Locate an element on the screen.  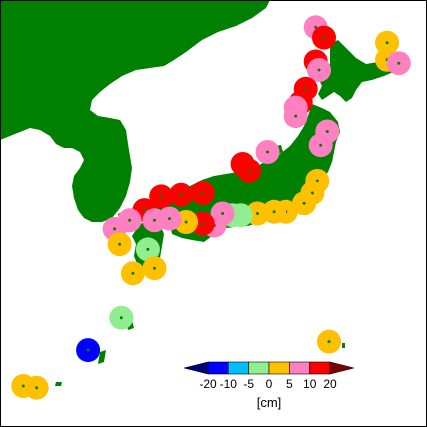
colorbar-tick-label: 5 is located at coordinates (289, 384).